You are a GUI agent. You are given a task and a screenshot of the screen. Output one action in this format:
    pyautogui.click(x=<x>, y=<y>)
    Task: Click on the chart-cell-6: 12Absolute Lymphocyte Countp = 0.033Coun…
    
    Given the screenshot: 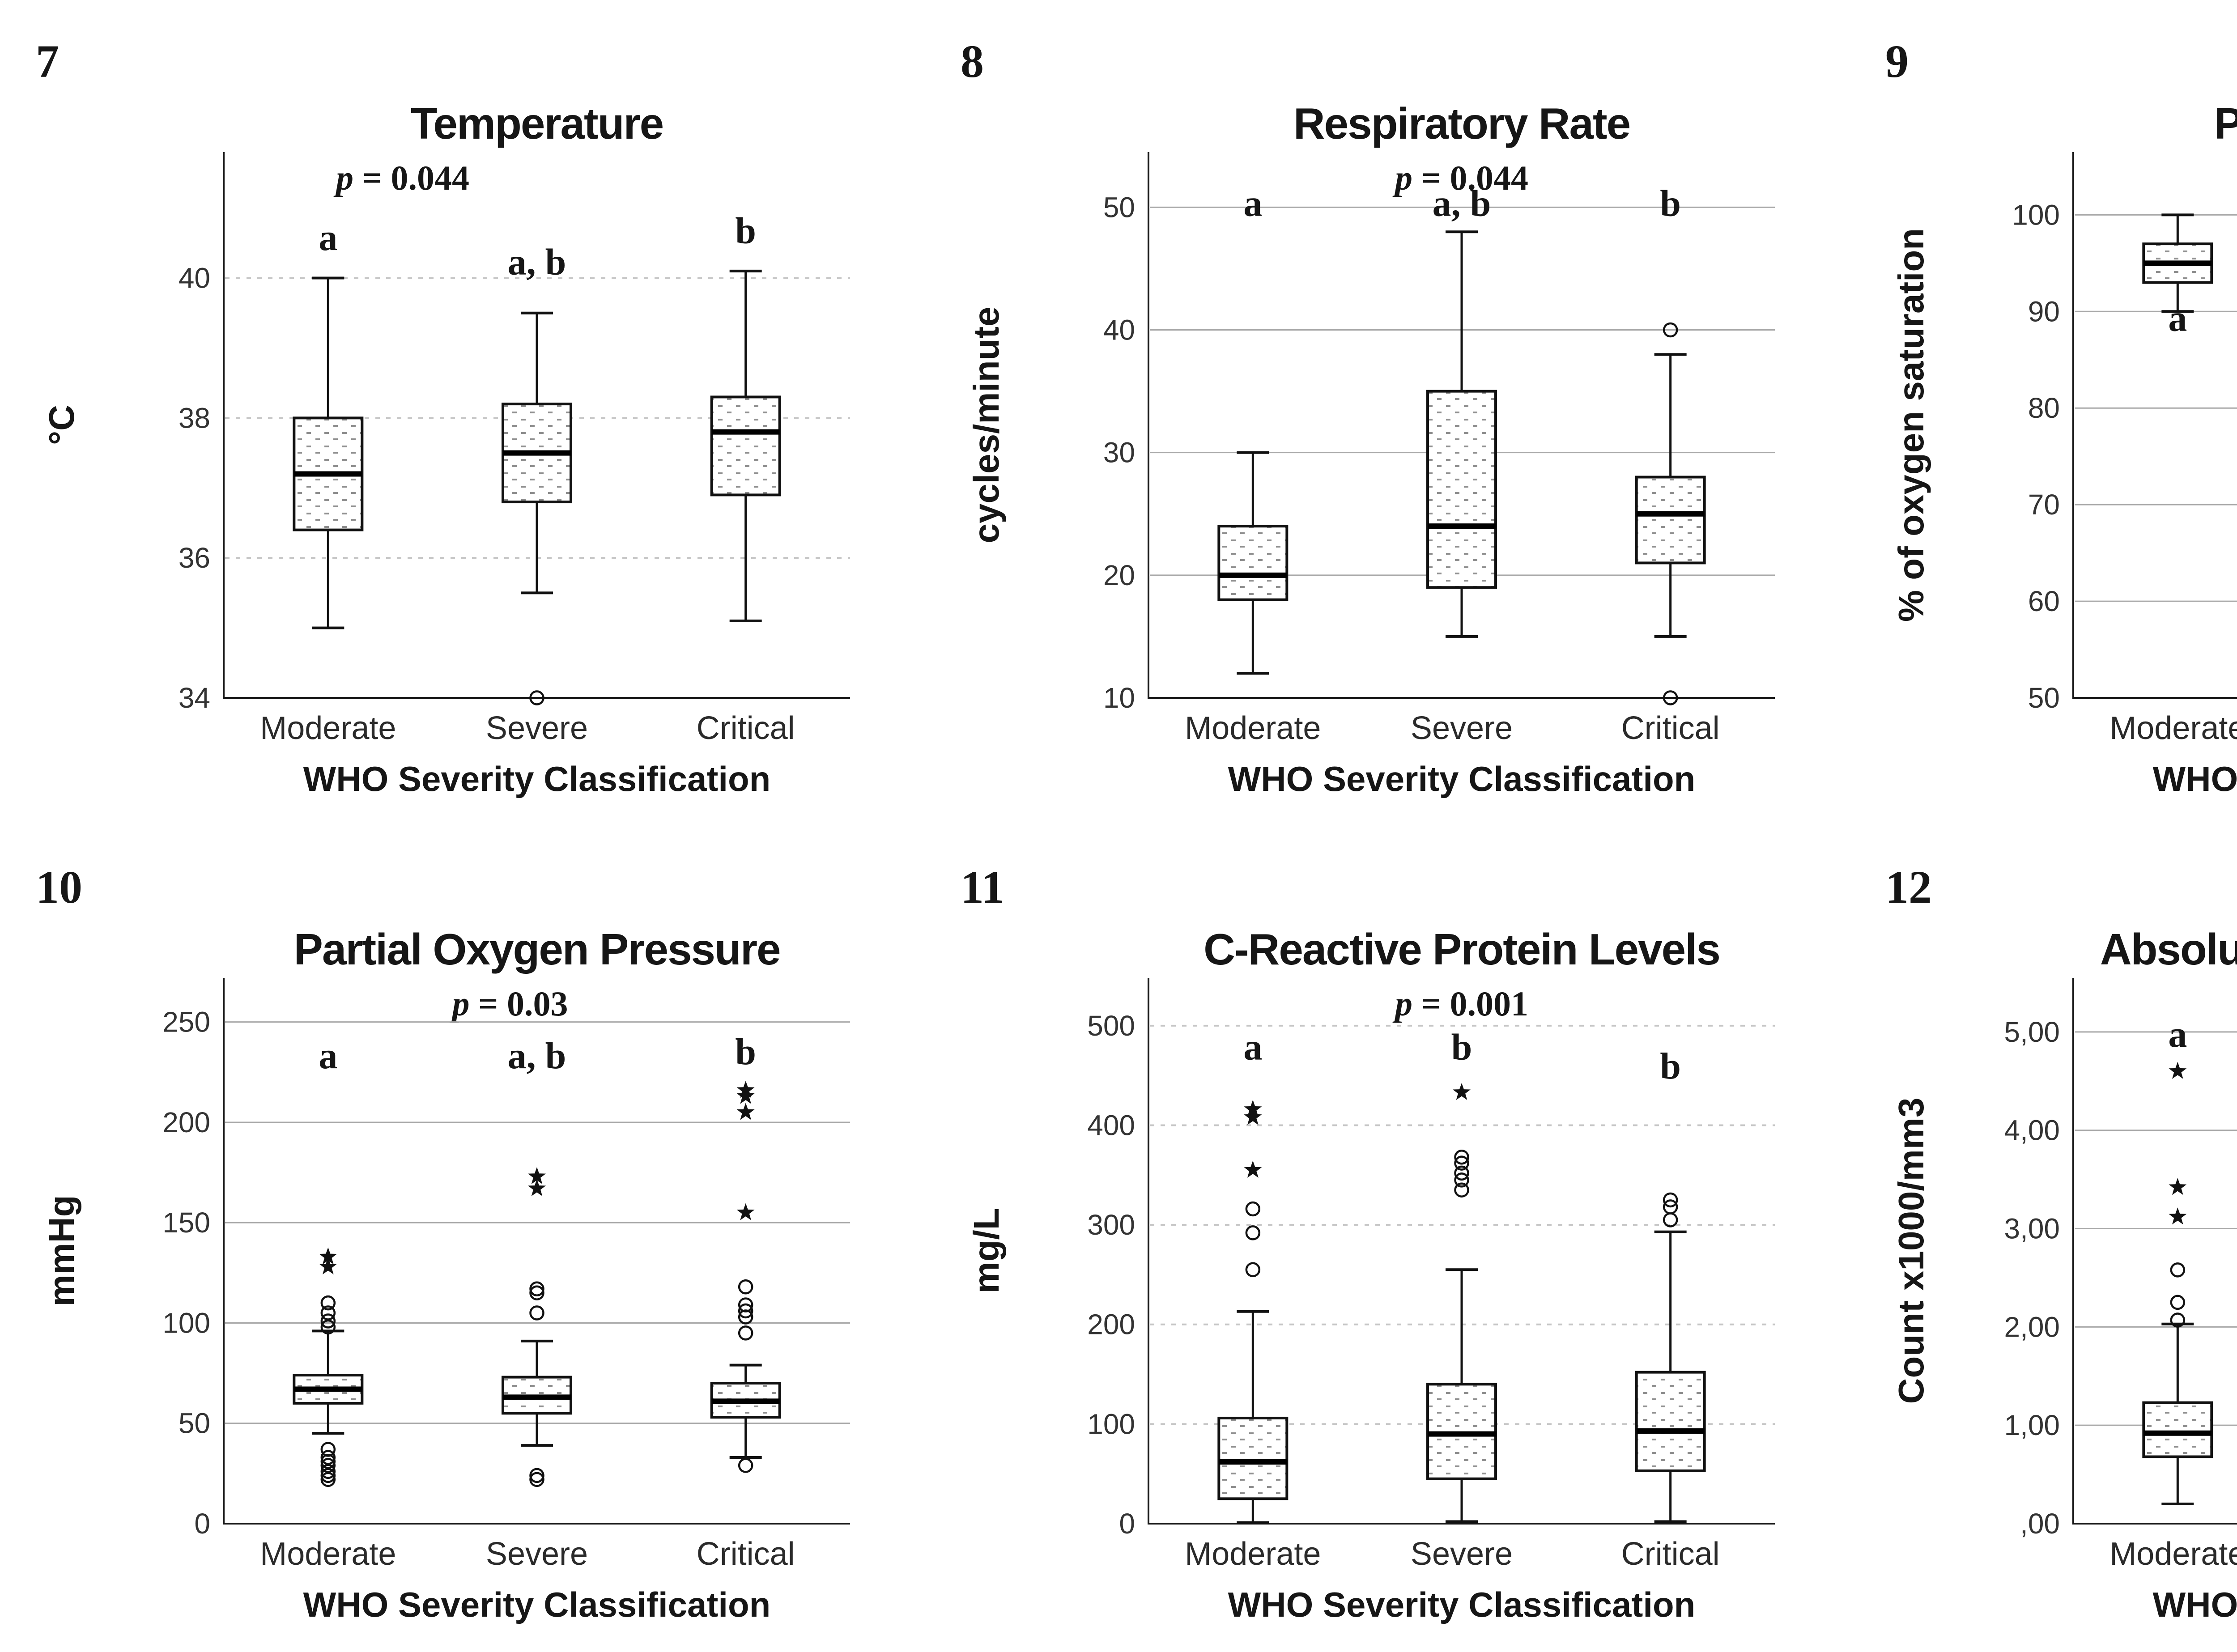 What is the action you would take?
    pyautogui.click(x=2043, y=1239)
    